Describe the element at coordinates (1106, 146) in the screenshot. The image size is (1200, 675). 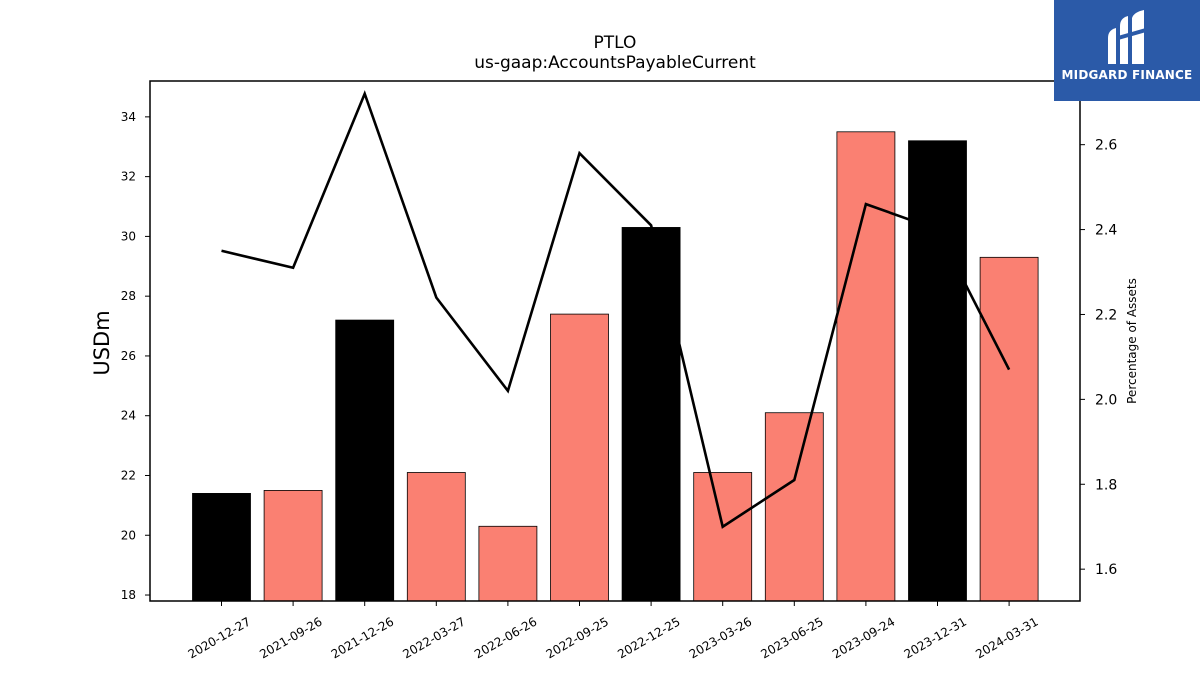
I see `y2-tick-label: 2.6` at that location.